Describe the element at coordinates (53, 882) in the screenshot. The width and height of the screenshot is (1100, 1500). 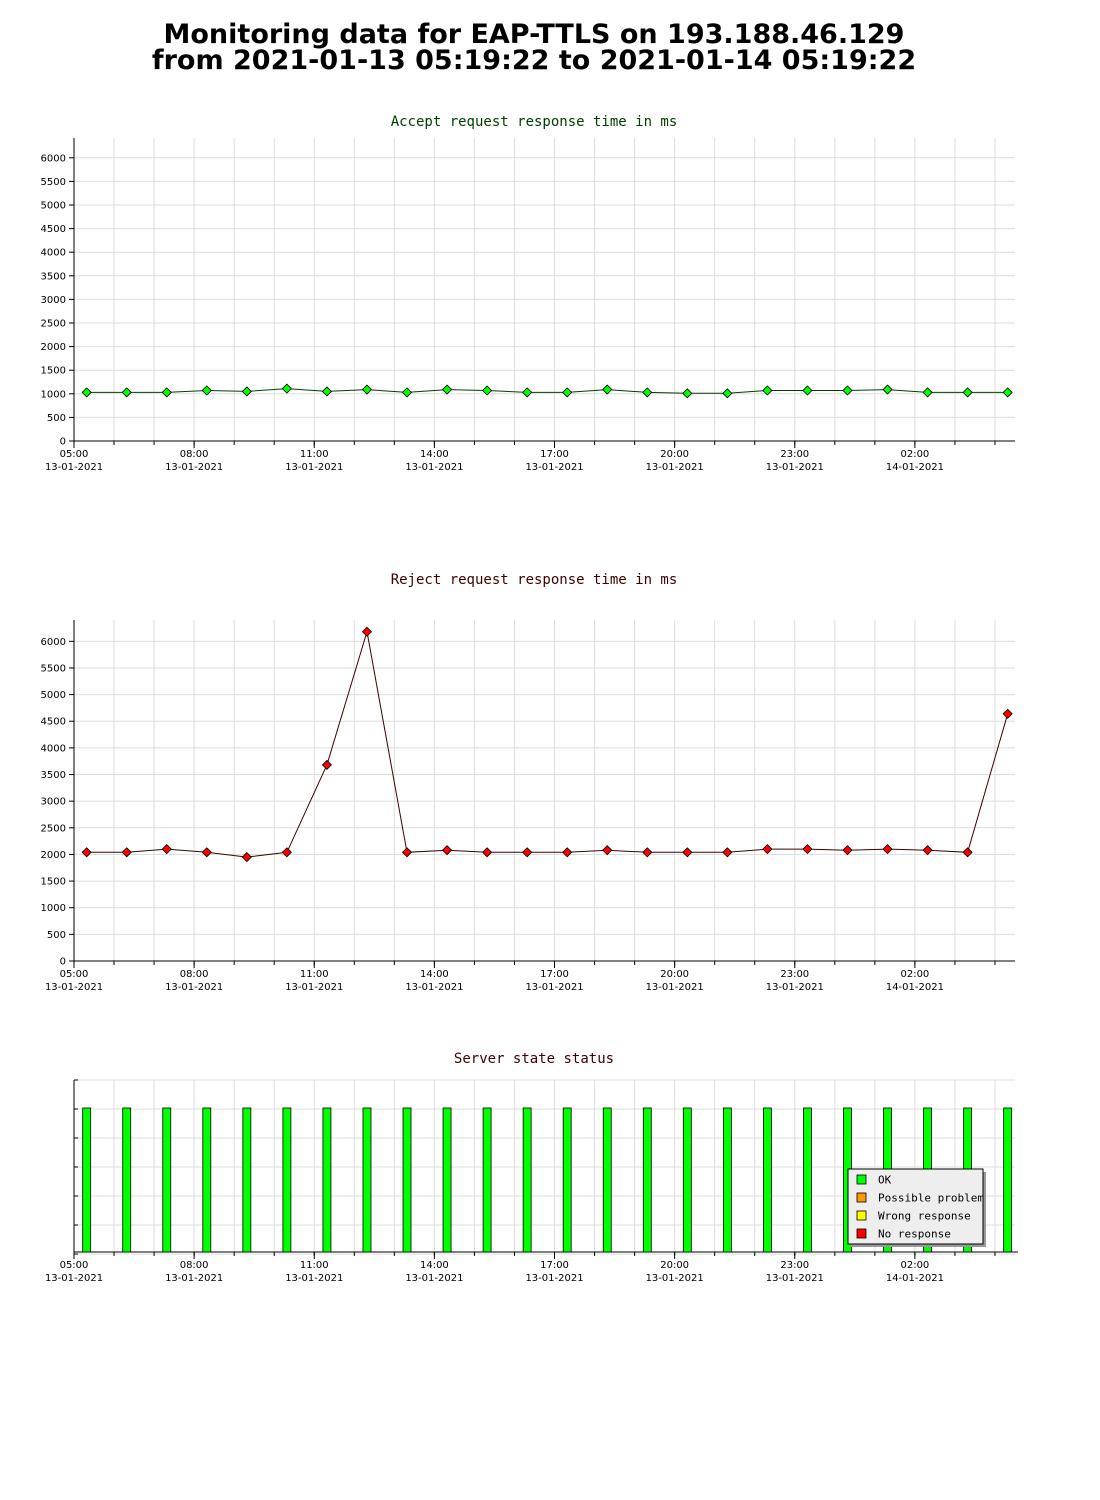
I see `reject-chart-y-tick-label: 1500` at that location.